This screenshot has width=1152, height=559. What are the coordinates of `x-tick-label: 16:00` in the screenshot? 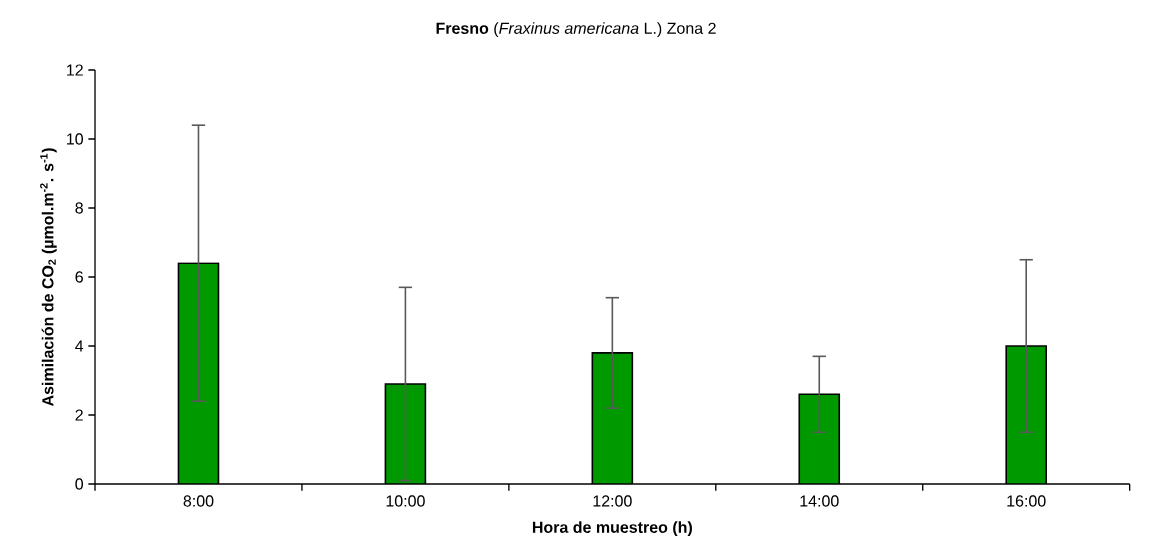 It's located at (1026, 501).